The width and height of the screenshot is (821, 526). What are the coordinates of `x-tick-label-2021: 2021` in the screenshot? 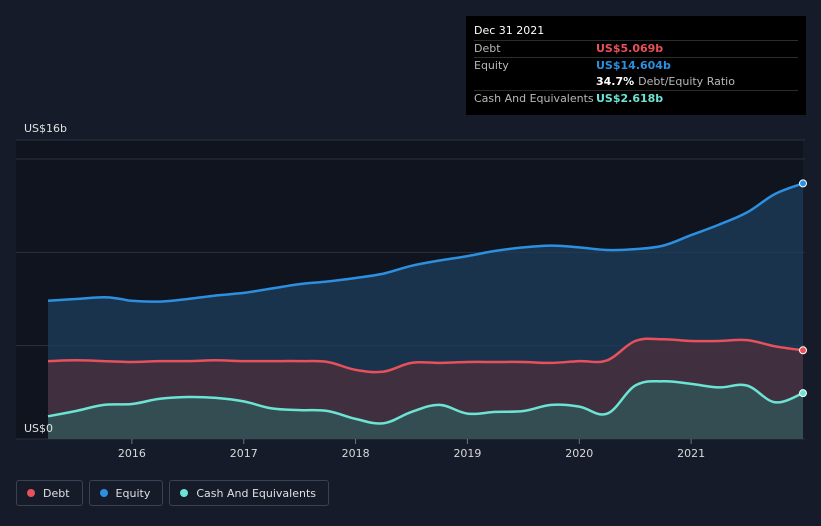 It's located at (691, 453).